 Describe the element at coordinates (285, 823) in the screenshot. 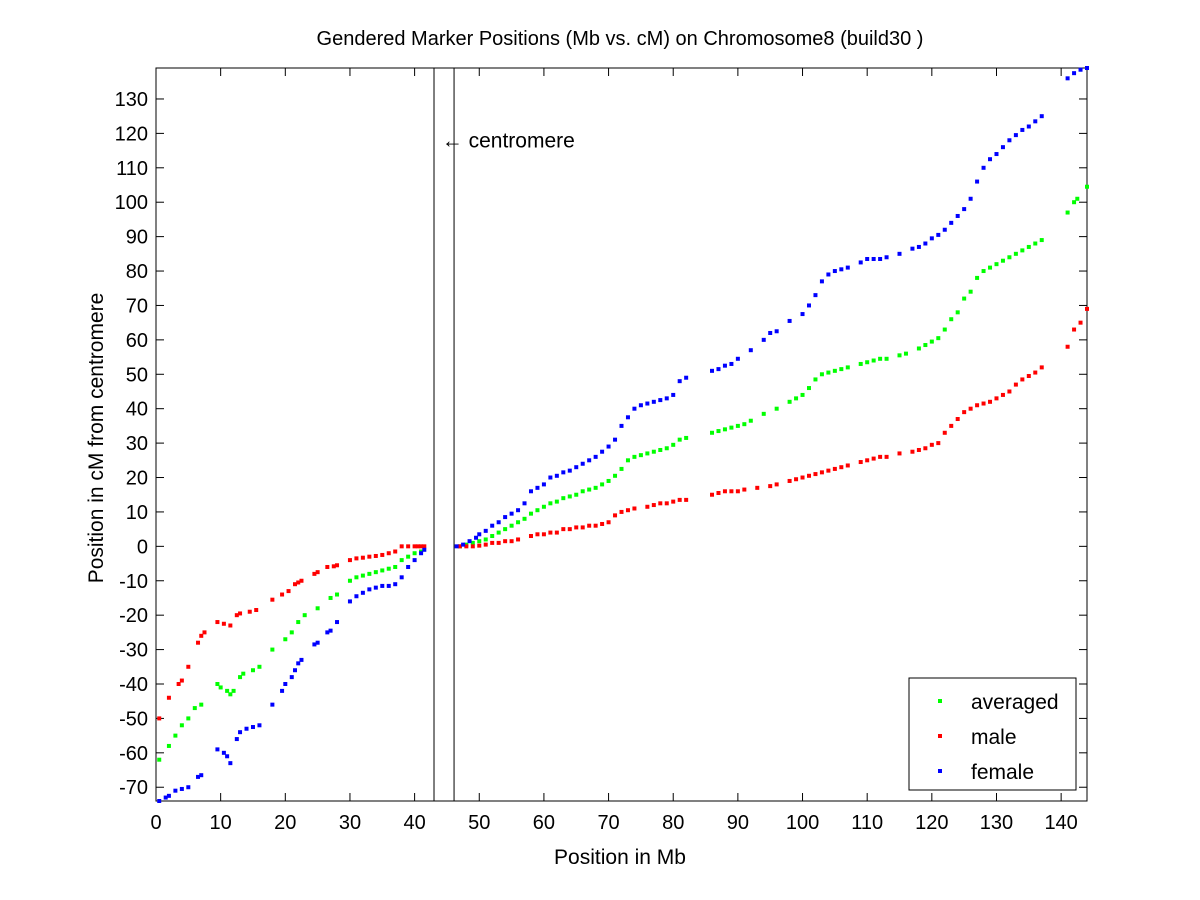

I see `x-tick-label: 20` at that location.